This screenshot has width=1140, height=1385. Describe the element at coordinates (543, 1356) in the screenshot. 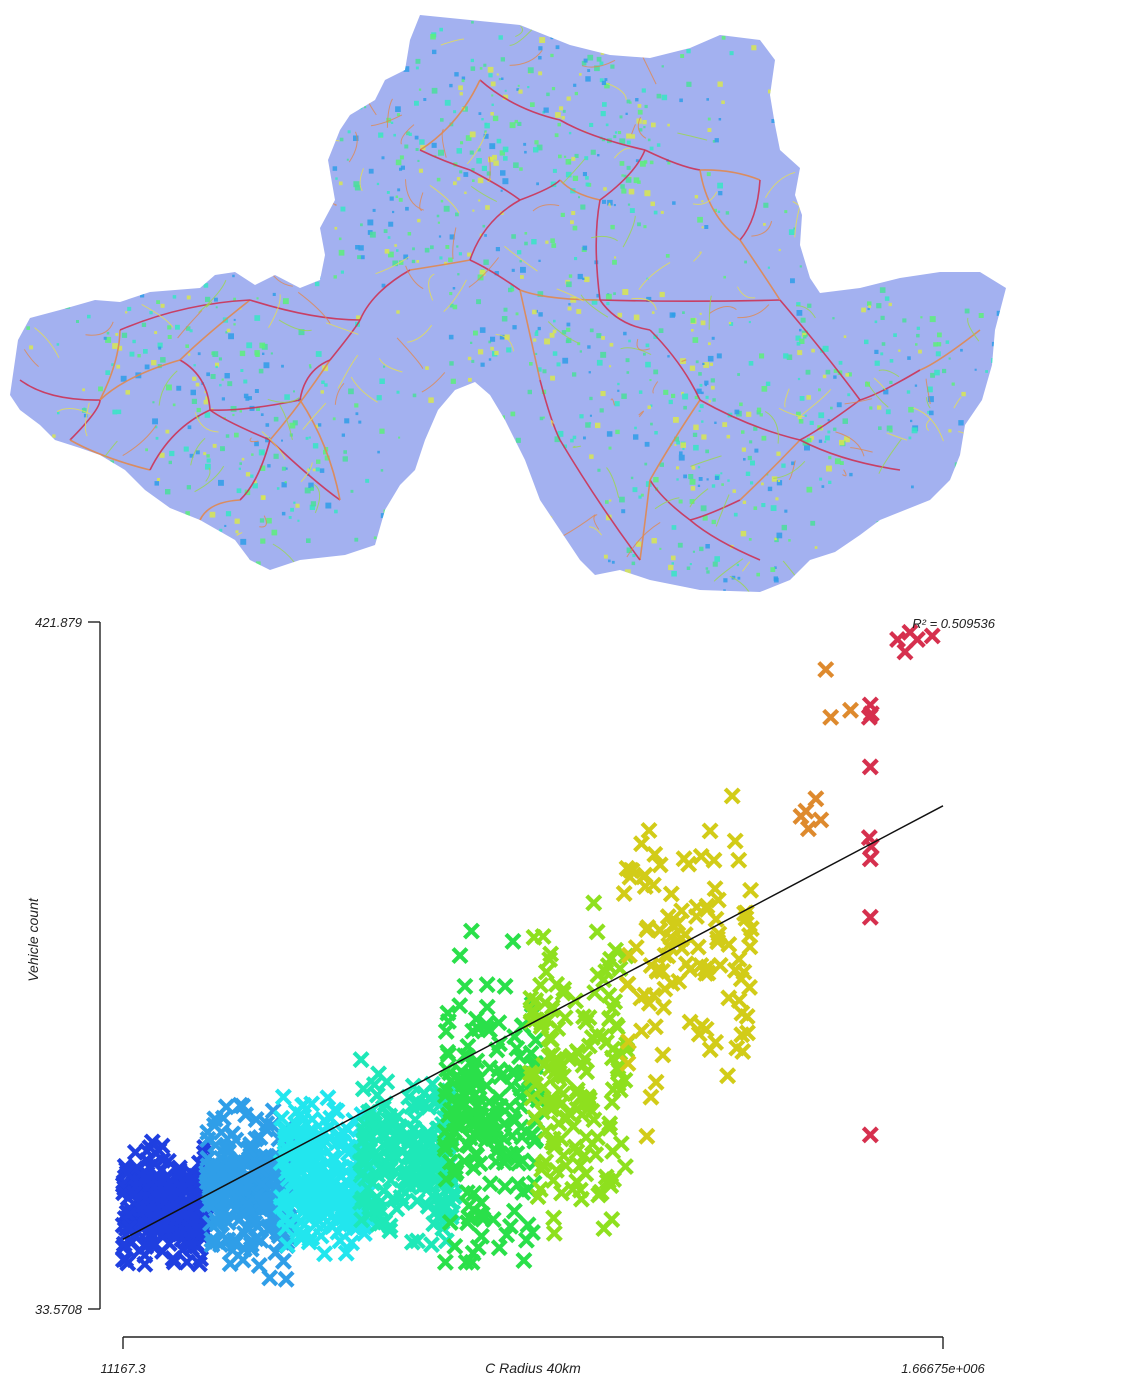

I see `x-axis: 11167.3 1.66675e+006 C Radius 40km` at that location.